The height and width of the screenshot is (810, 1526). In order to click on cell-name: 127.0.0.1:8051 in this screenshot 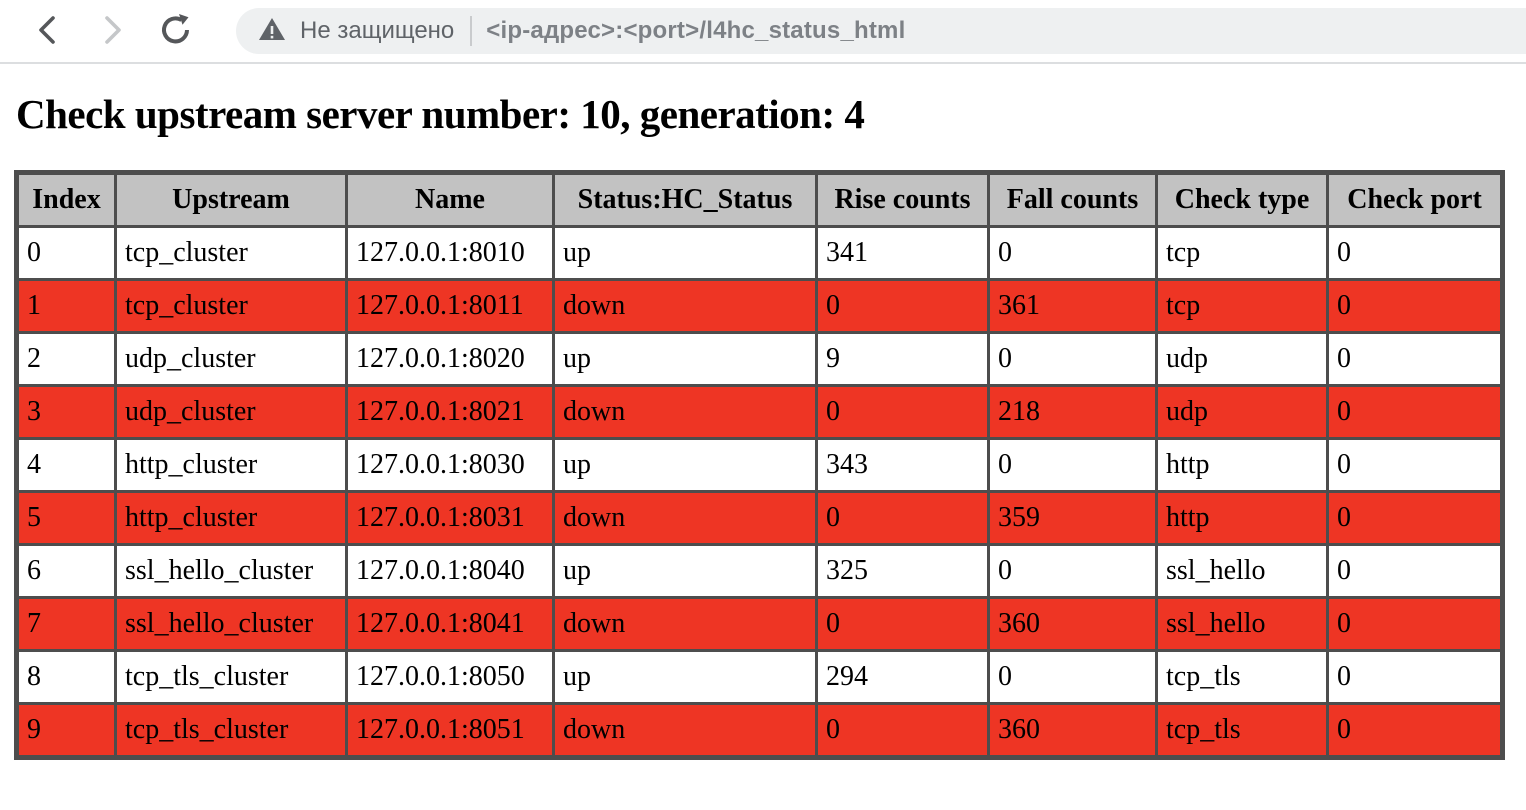, I will do `click(450, 730)`.